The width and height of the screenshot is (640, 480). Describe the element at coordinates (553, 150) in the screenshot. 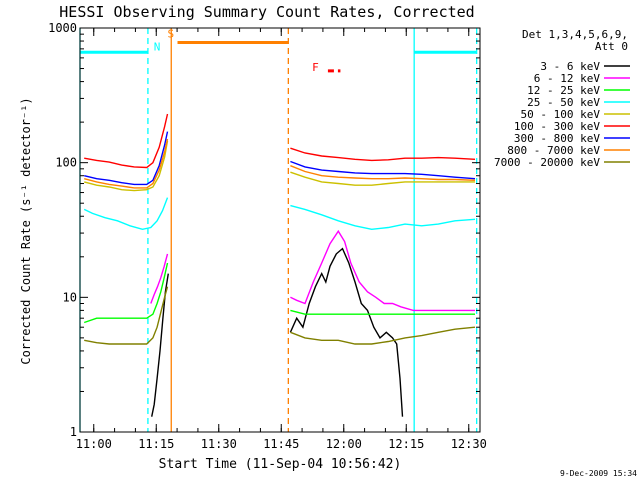

I see `legend-label-7: 800 - 7000 keV` at that location.